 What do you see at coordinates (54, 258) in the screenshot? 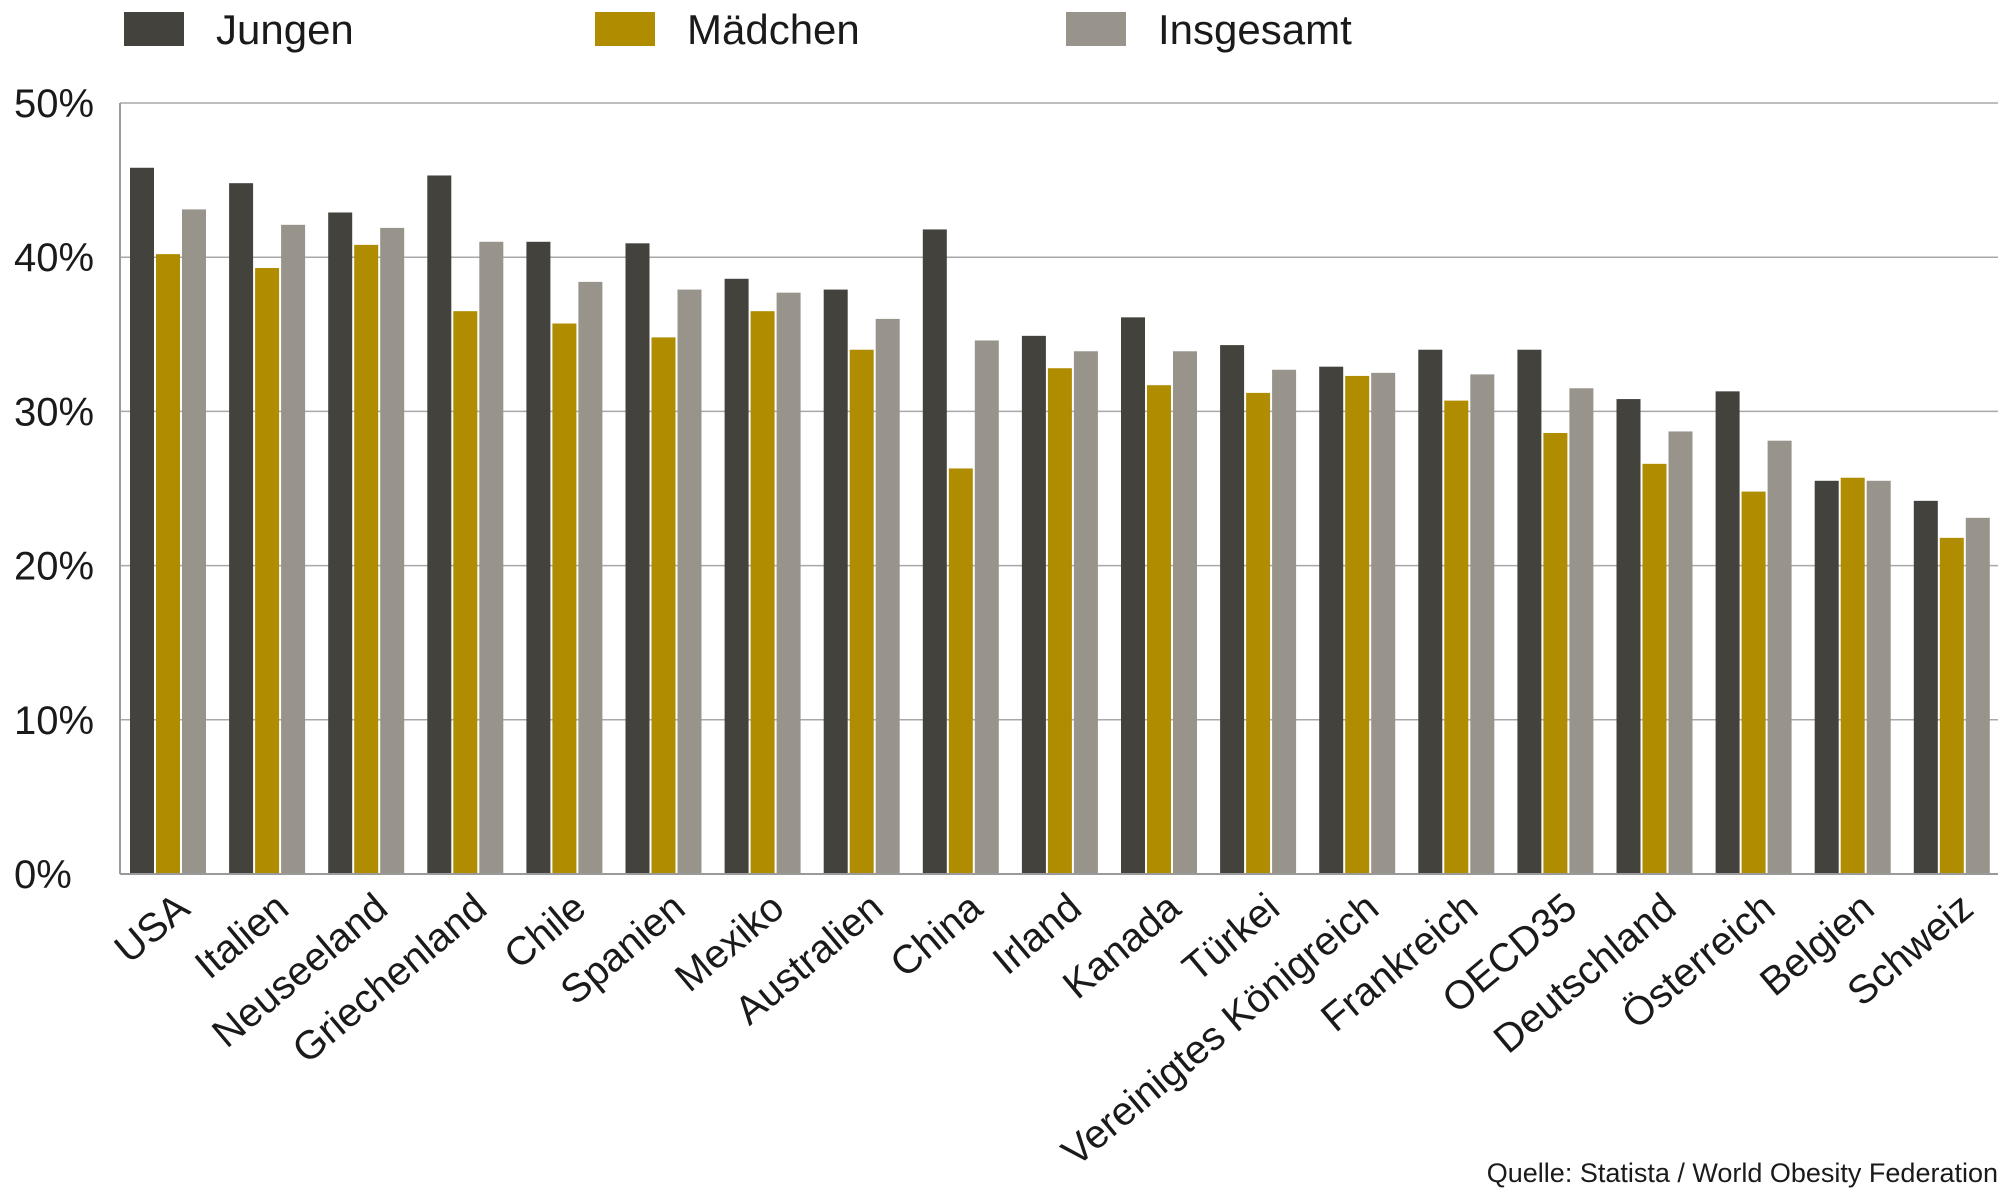
I see `y-tick-label: 40%` at bounding box center [54, 258].